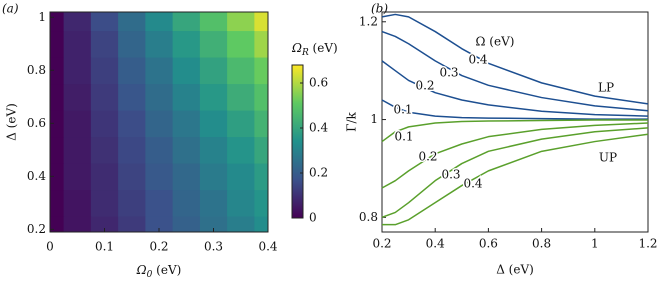 This screenshot has width=658, height=282. What do you see at coordinates (515, 270) in the screenshot?
I see `x-axis-label: Δ (eV)` at bounding box center [515, 270].